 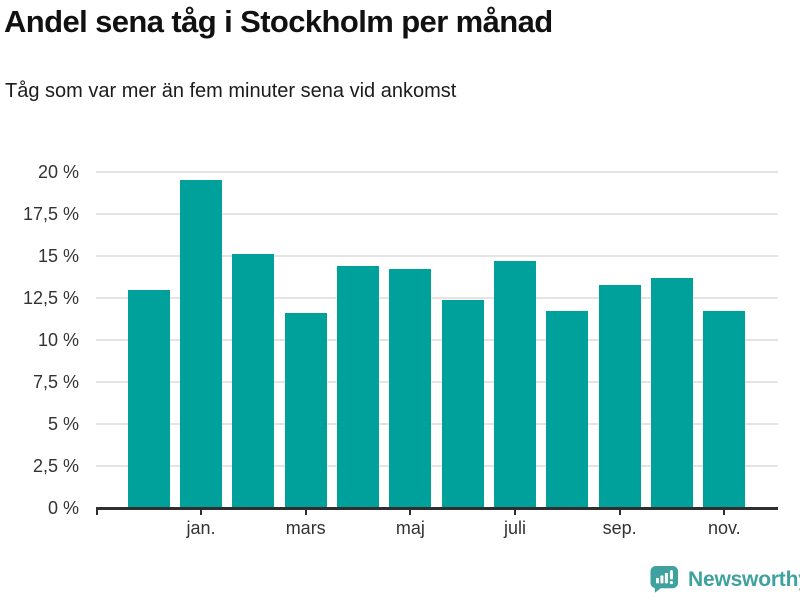 What do you see at coordinates (515, 528) in the screenshot?
I see `x-axis-label: juli` at bounding box center [515, 528].